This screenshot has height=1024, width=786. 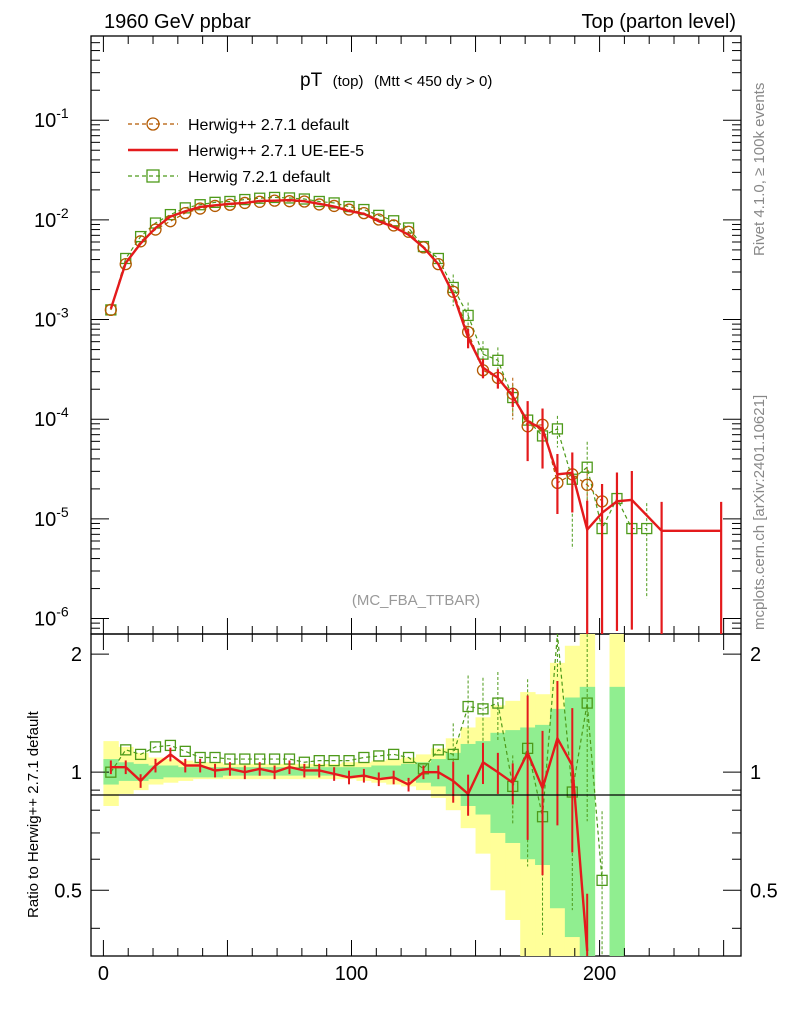 I want to click on legend-label-1: Herwig++ 2.7.1 UE-EE-5, so click(x=276, y=151).